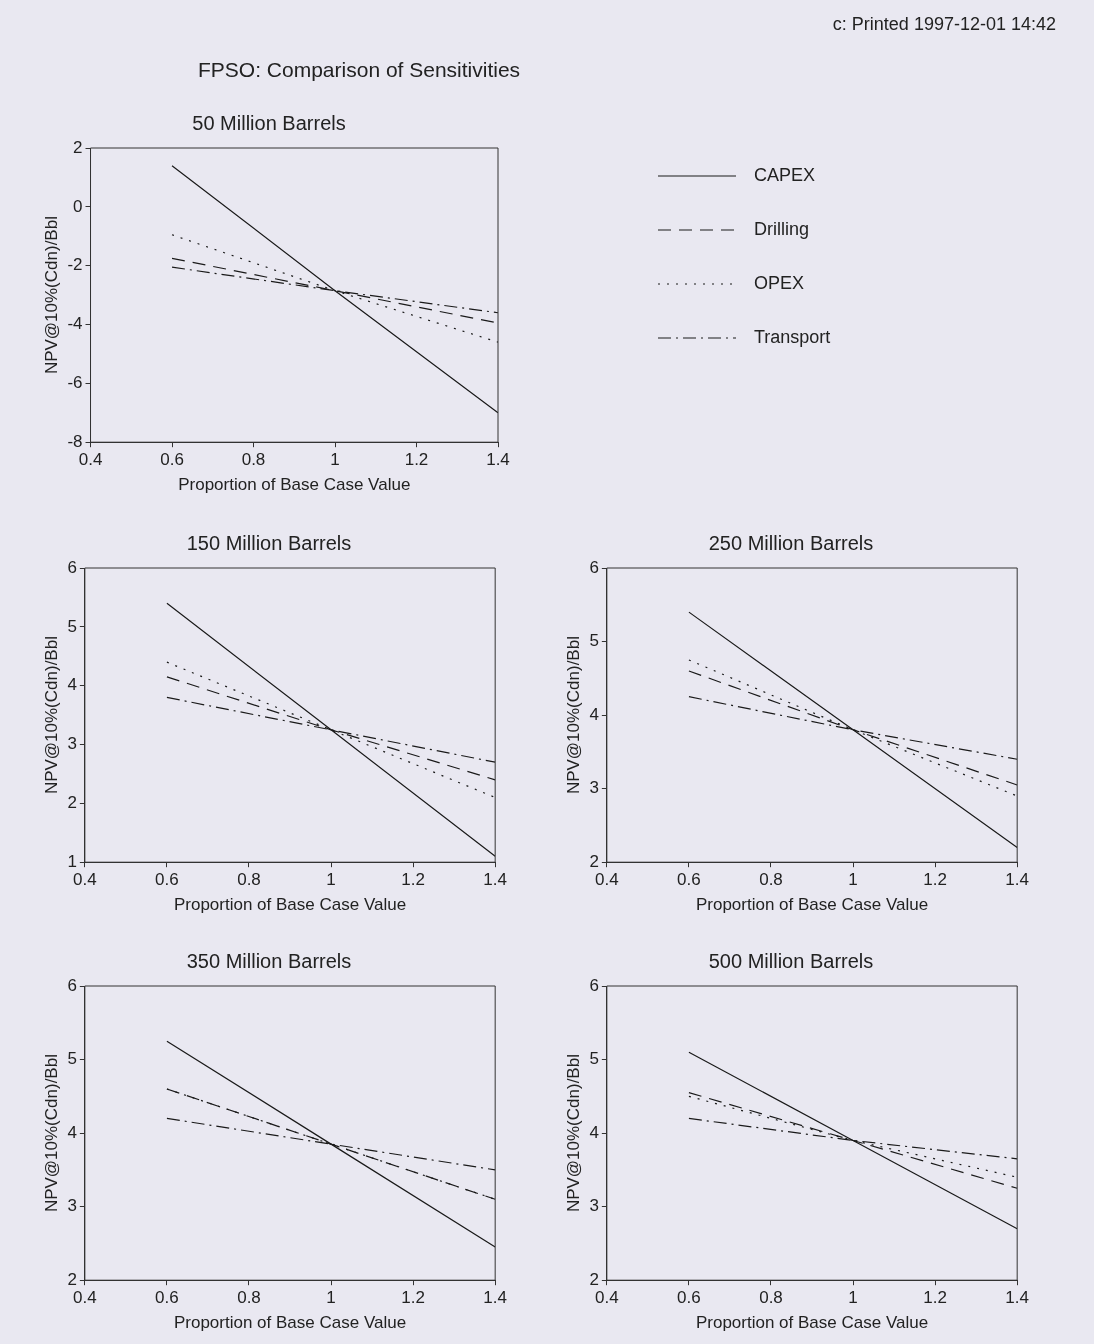  Describe the element at coordinates (78, 206) in the screenshot. I see `y-tick-label: 0` at that location.